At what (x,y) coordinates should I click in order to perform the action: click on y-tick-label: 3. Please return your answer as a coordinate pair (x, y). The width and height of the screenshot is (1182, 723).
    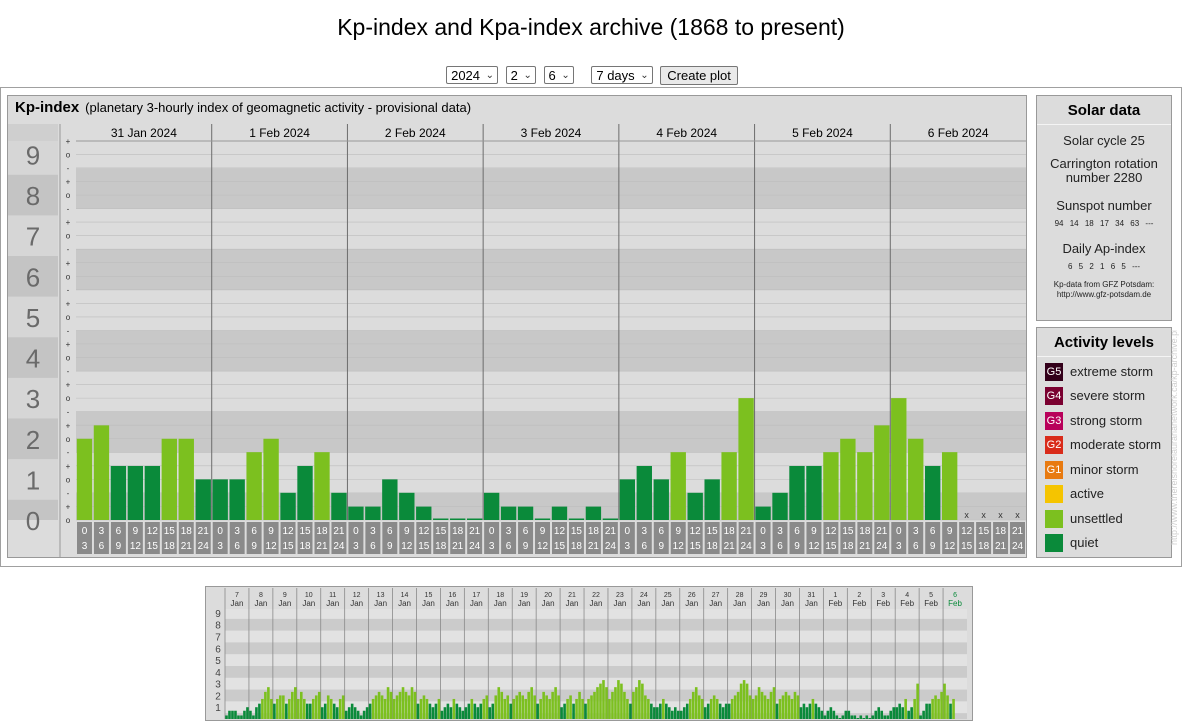
    Looking at the image, I should click on (33, 399).